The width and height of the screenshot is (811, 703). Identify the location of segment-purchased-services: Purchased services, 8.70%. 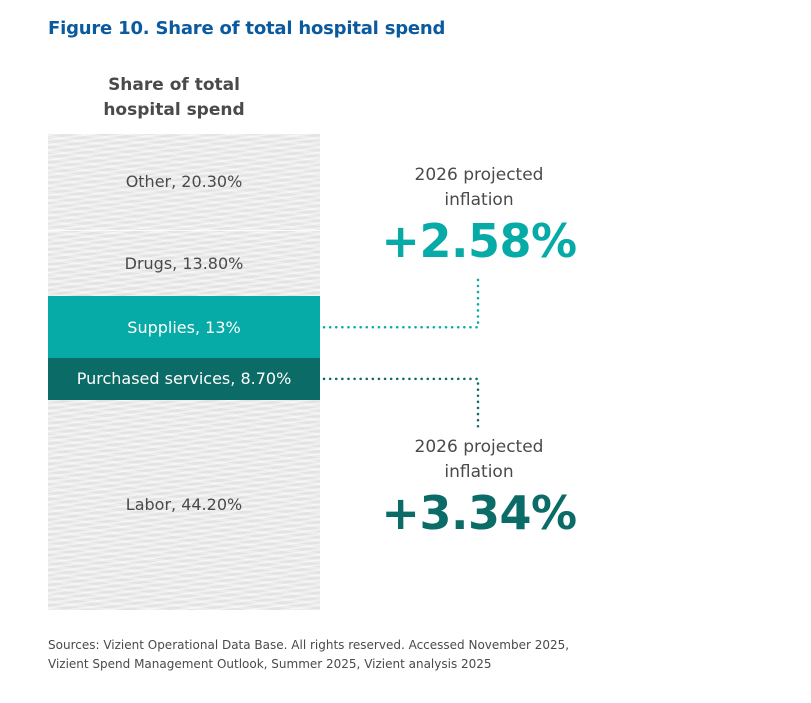
(184, 379).